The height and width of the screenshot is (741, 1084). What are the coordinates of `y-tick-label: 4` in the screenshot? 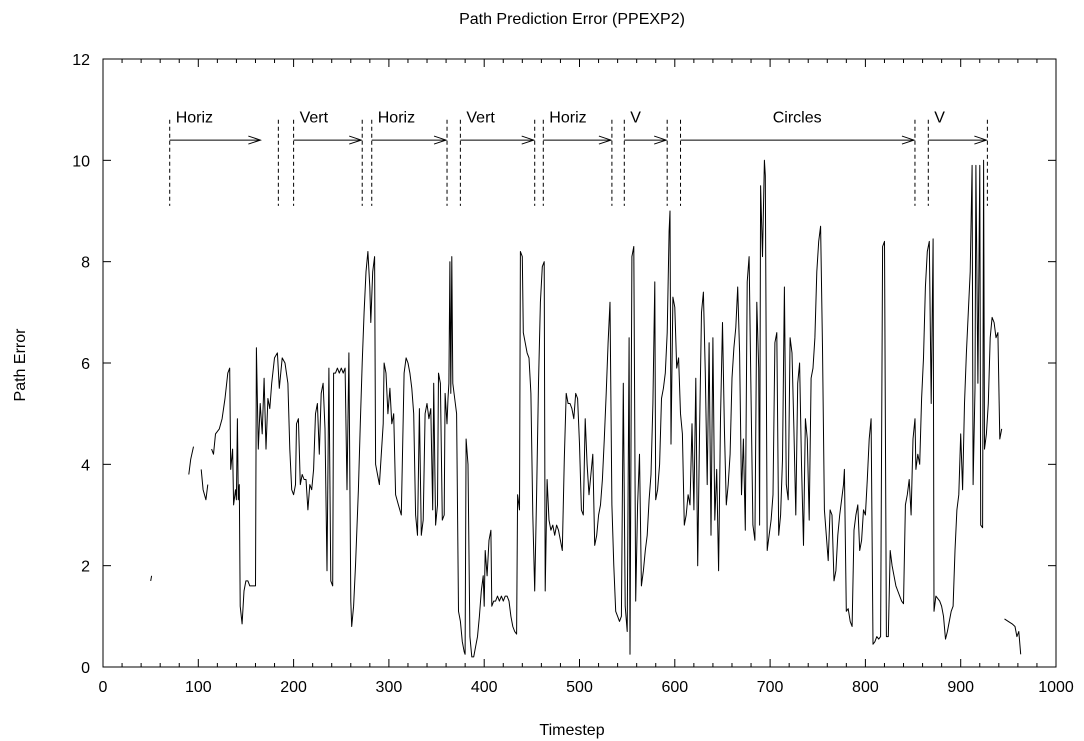 It's located at (85, 465).